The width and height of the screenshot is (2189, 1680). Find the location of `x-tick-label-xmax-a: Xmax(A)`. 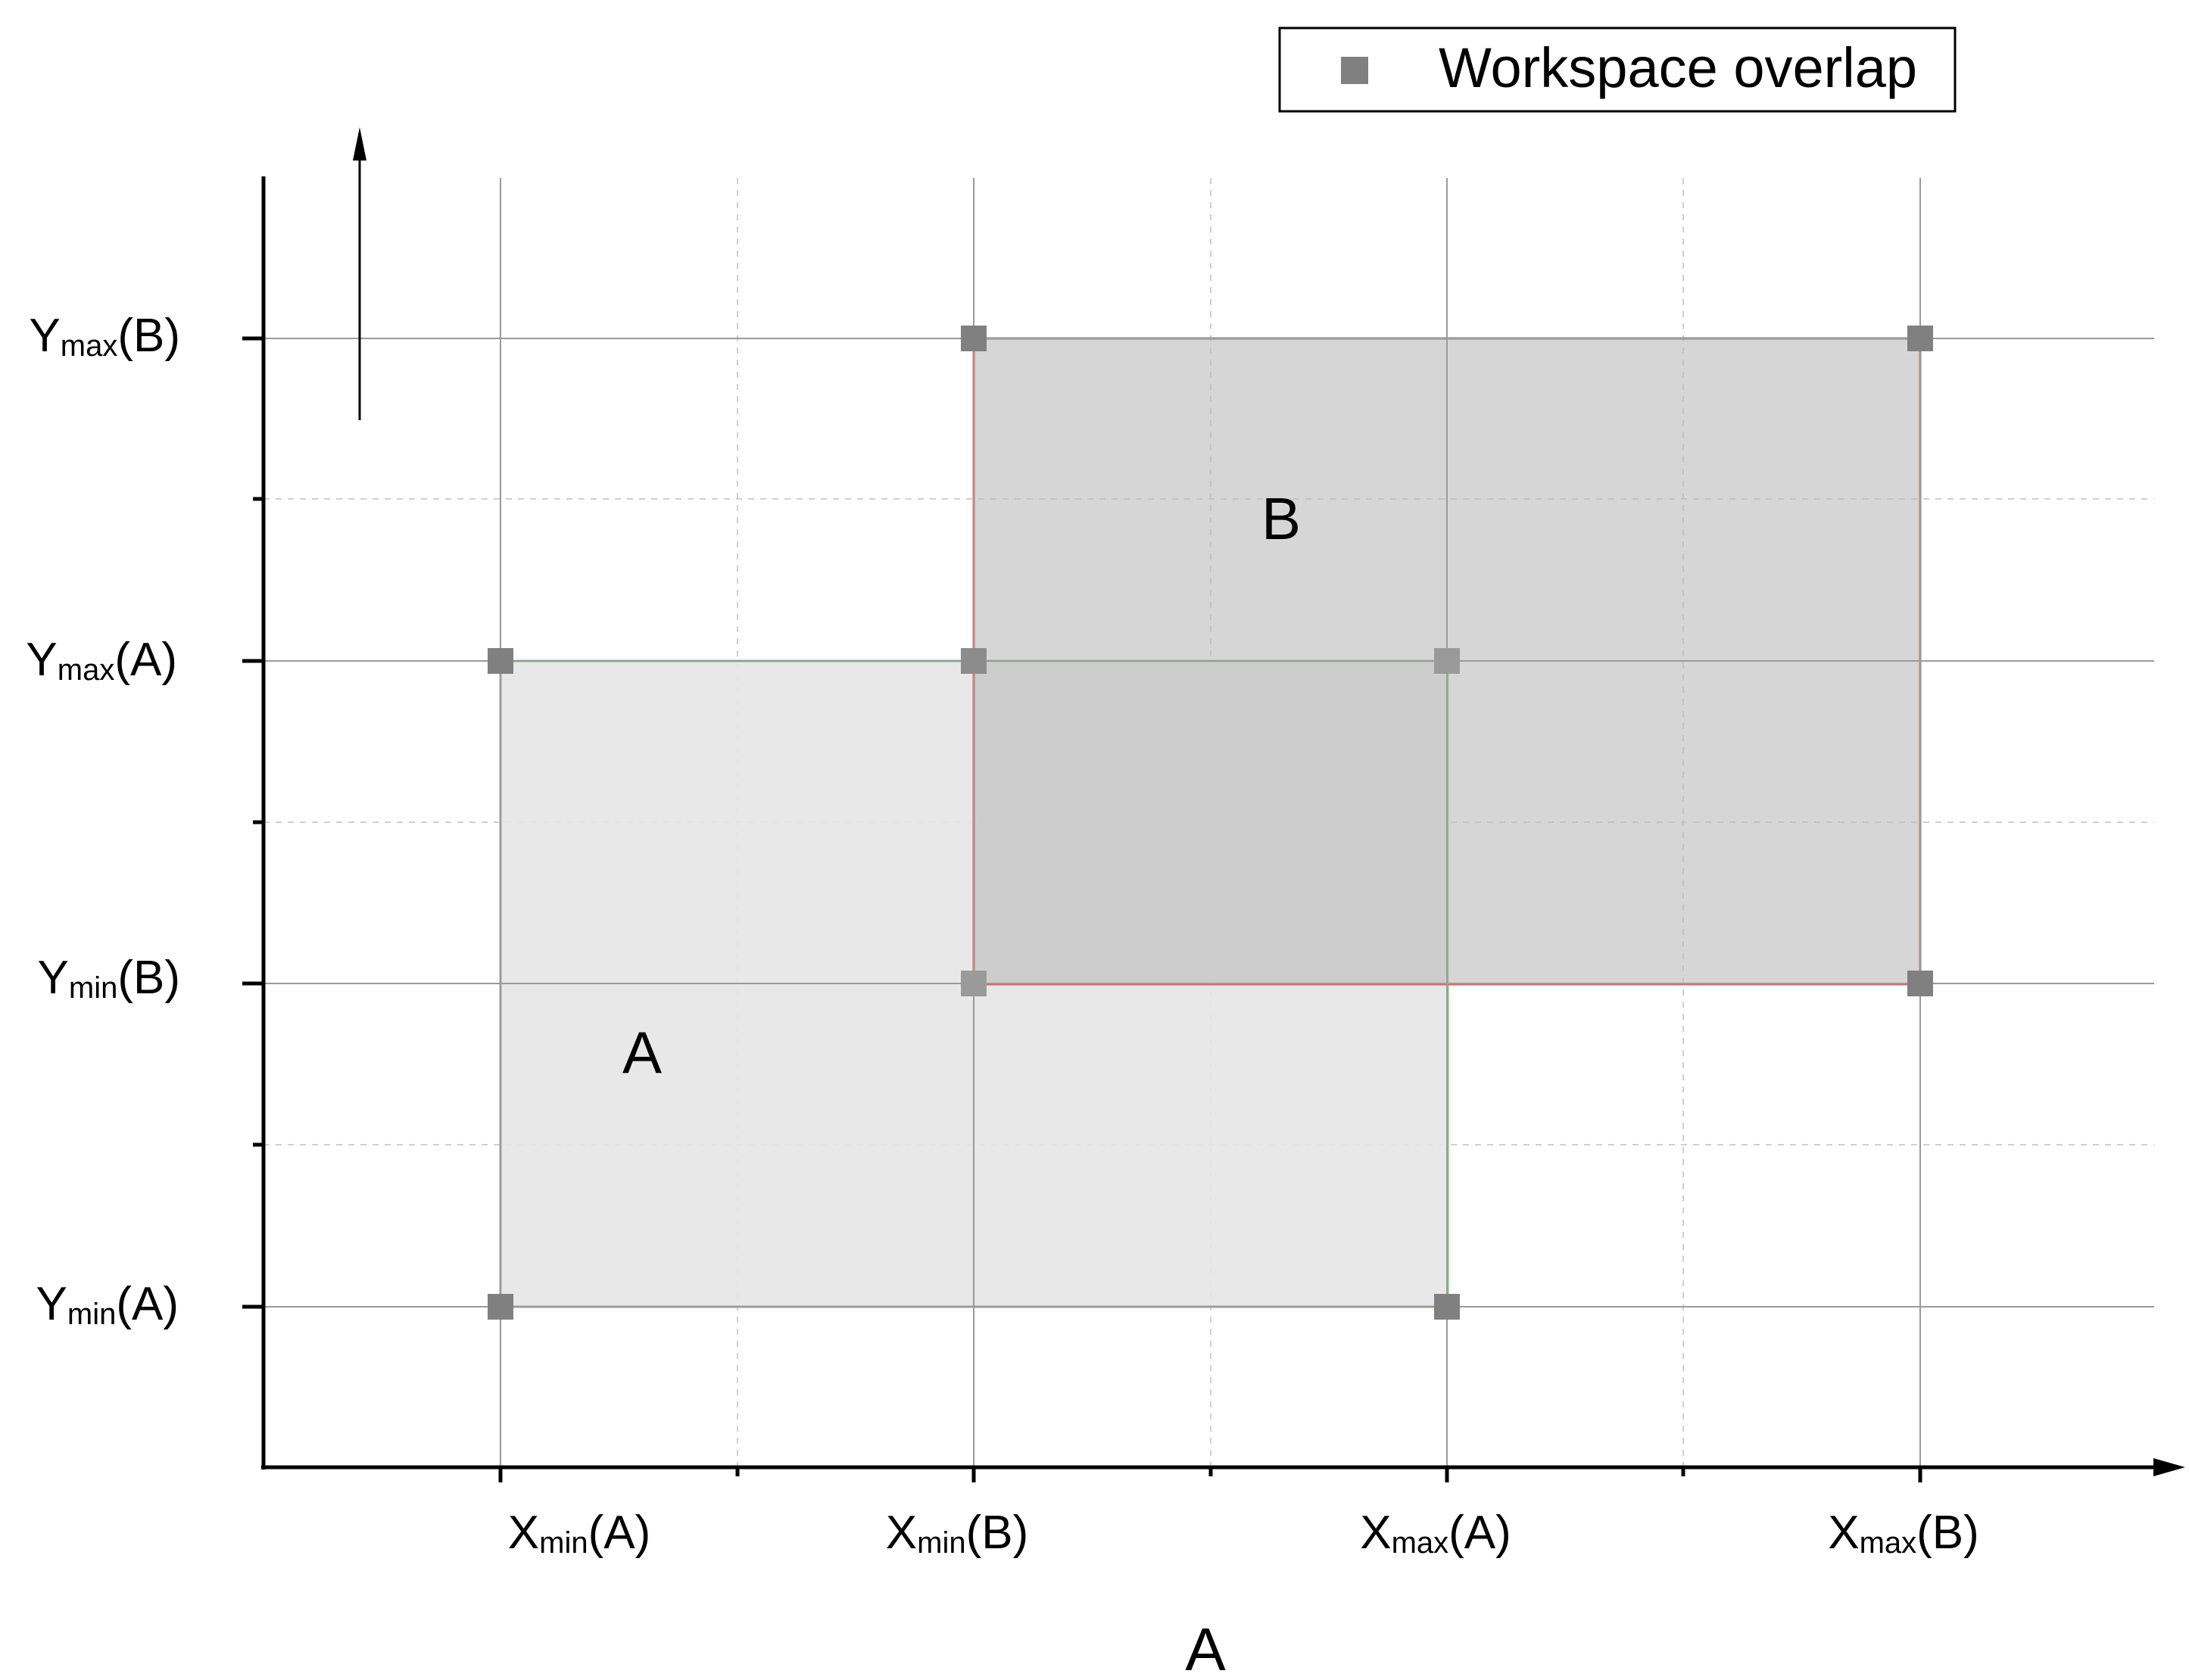

x-tick-label-xmax-a: Xmax(A) is located at coordinates (1435, 1533).